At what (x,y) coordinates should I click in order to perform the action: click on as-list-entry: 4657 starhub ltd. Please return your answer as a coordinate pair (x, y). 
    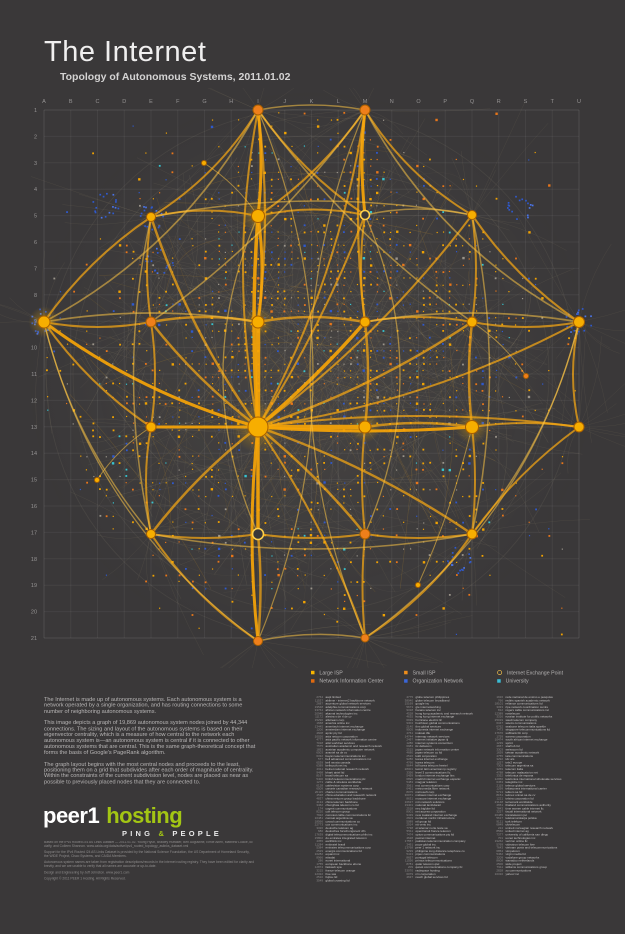
    Looking at the image, I should click on (537, 746).